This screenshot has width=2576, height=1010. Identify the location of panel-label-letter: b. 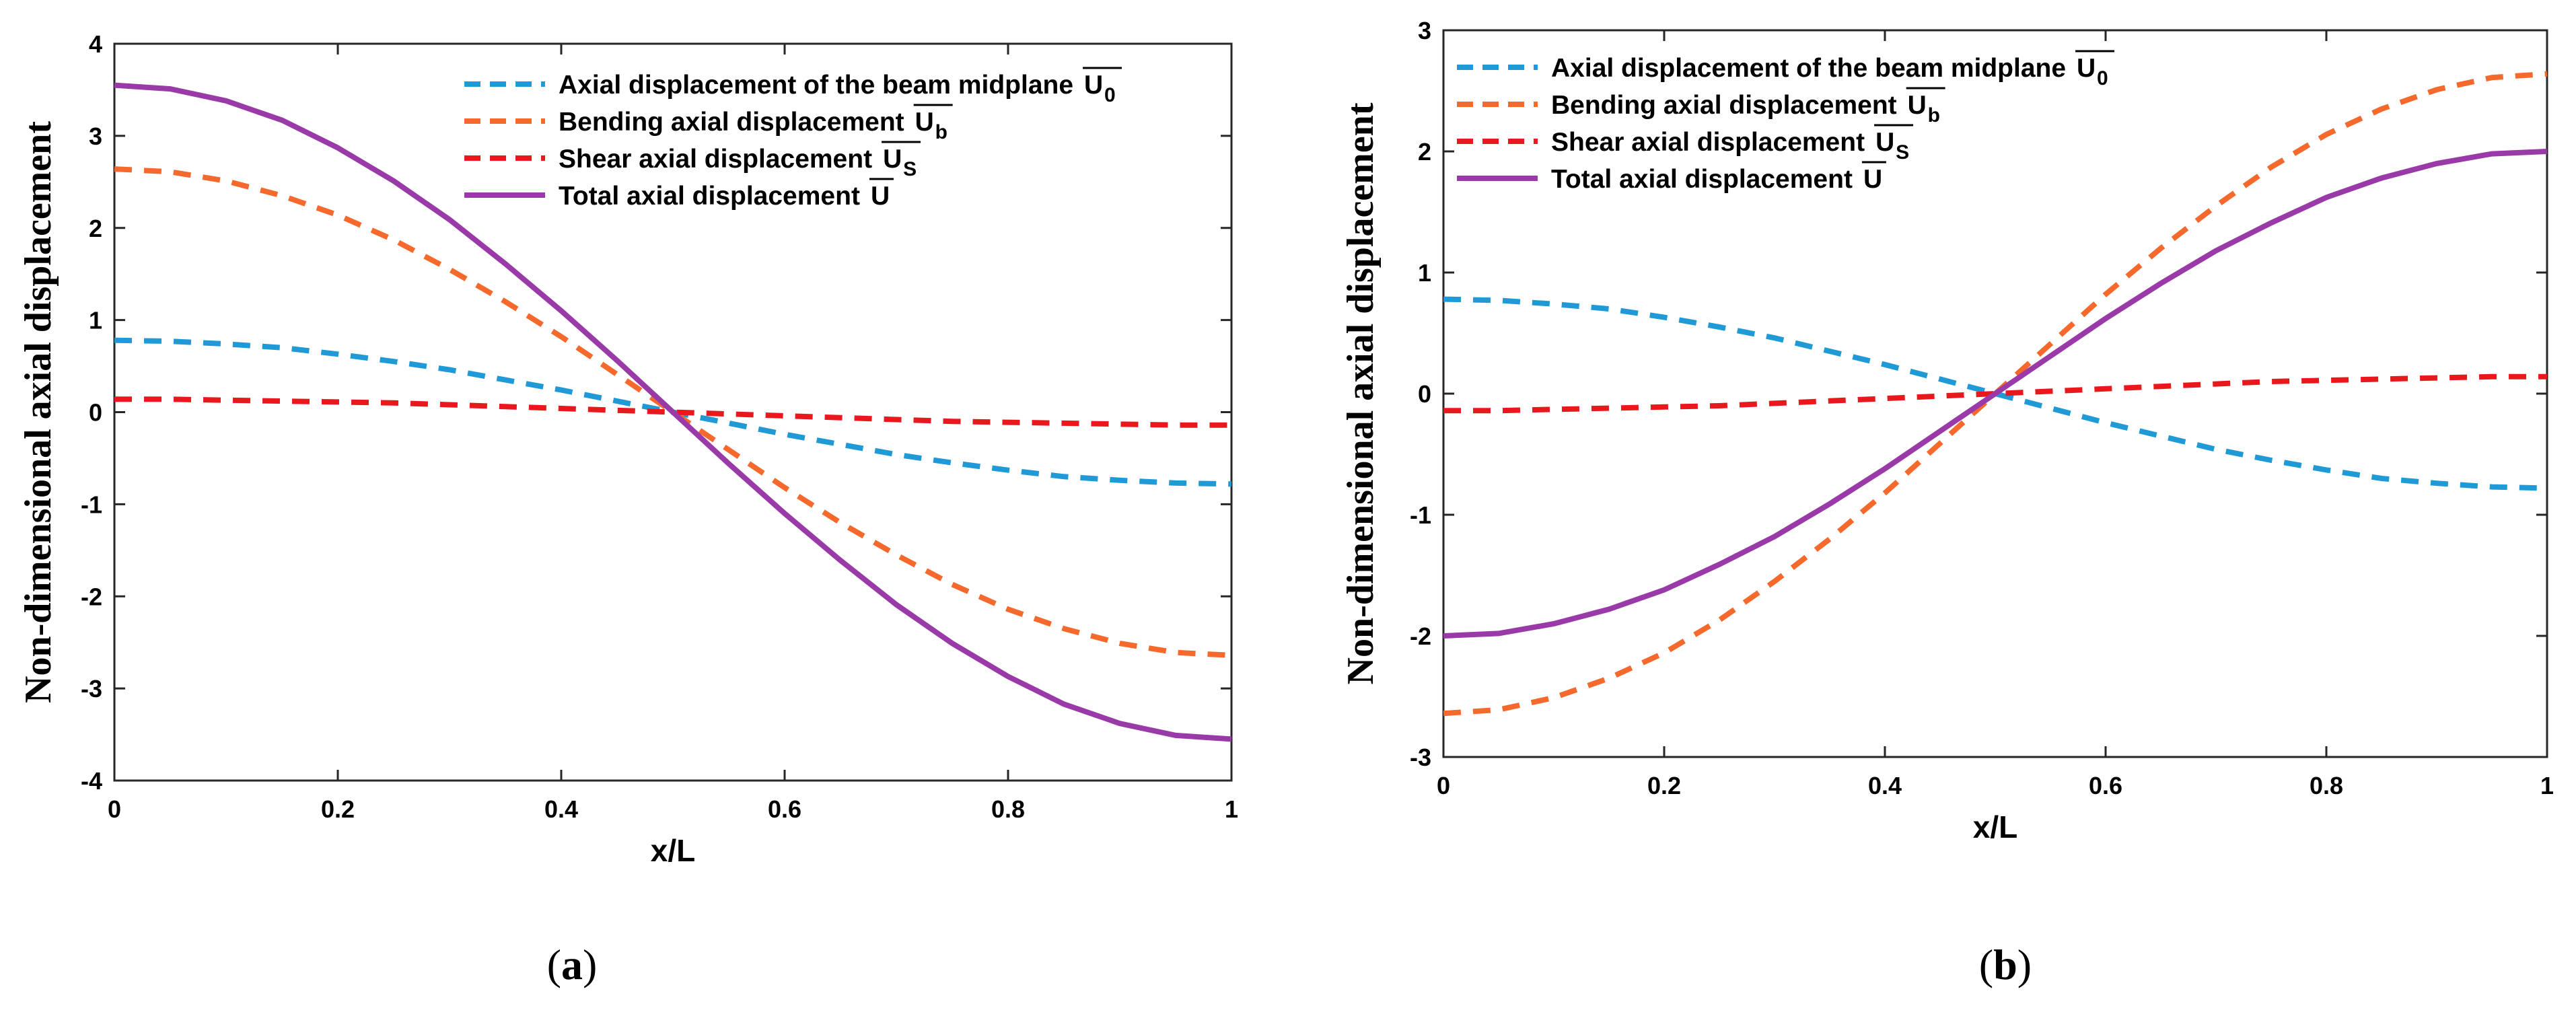
(2005, 965).